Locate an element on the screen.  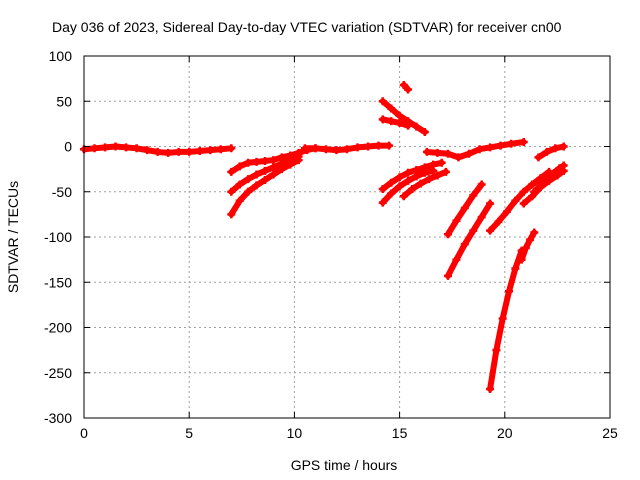
x-tick-label: 15 is located at coordinates (400, 433).